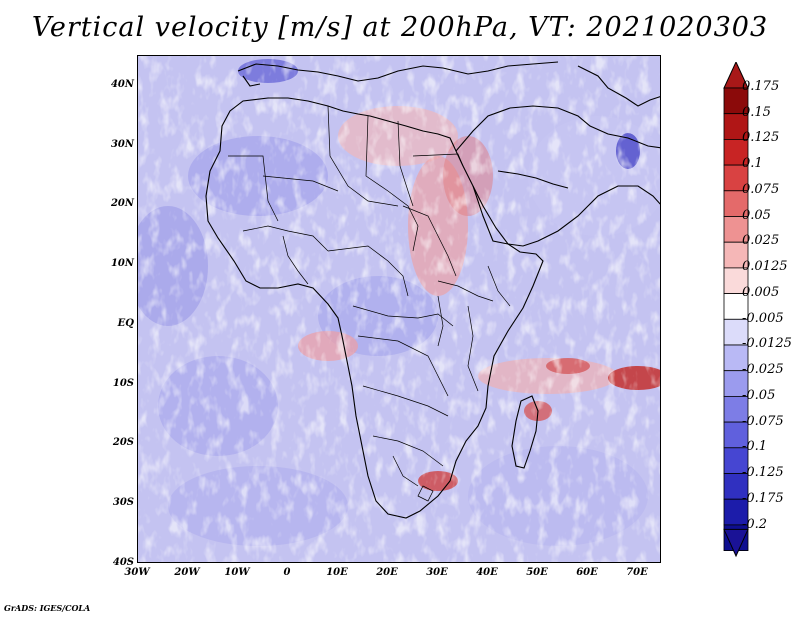  Describe the element at coordinates (736, 310) in the screenshot. I see `colorbar` at that location.